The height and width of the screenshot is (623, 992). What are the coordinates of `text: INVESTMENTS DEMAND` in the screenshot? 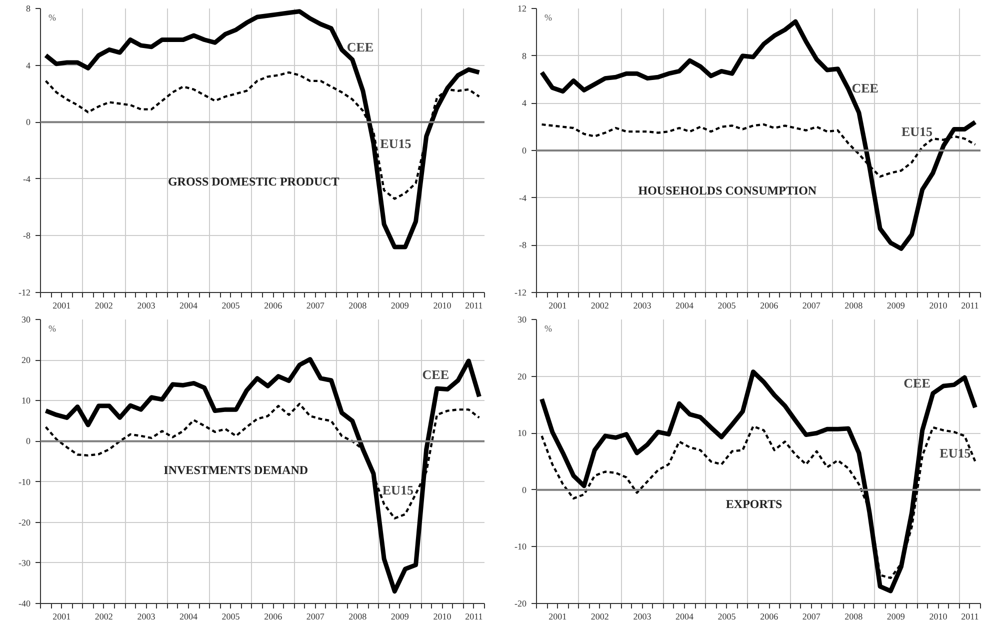 It's located at (236, 470).